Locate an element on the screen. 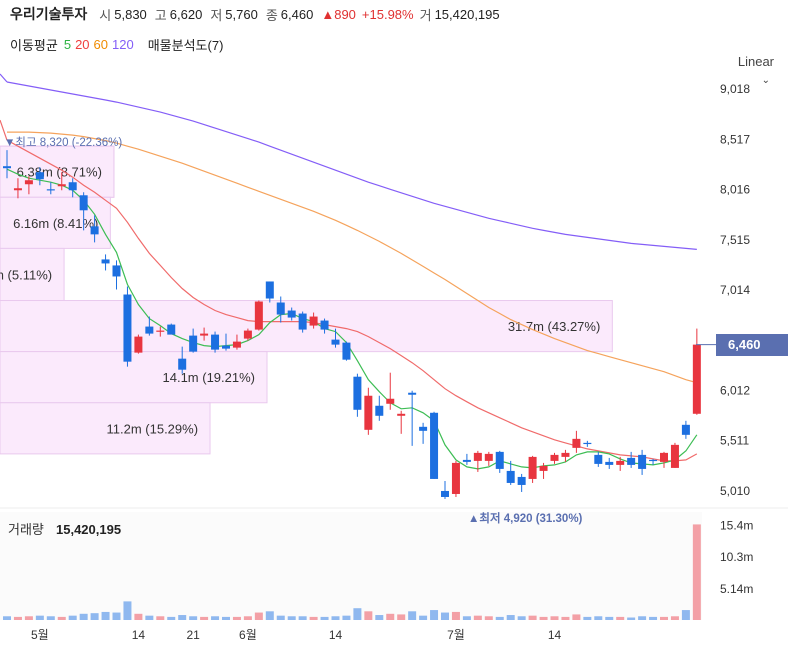 Image resolution: width=788 pixels, height=655 pixels. ma-120: 120 is located at coordinates (123, 44).